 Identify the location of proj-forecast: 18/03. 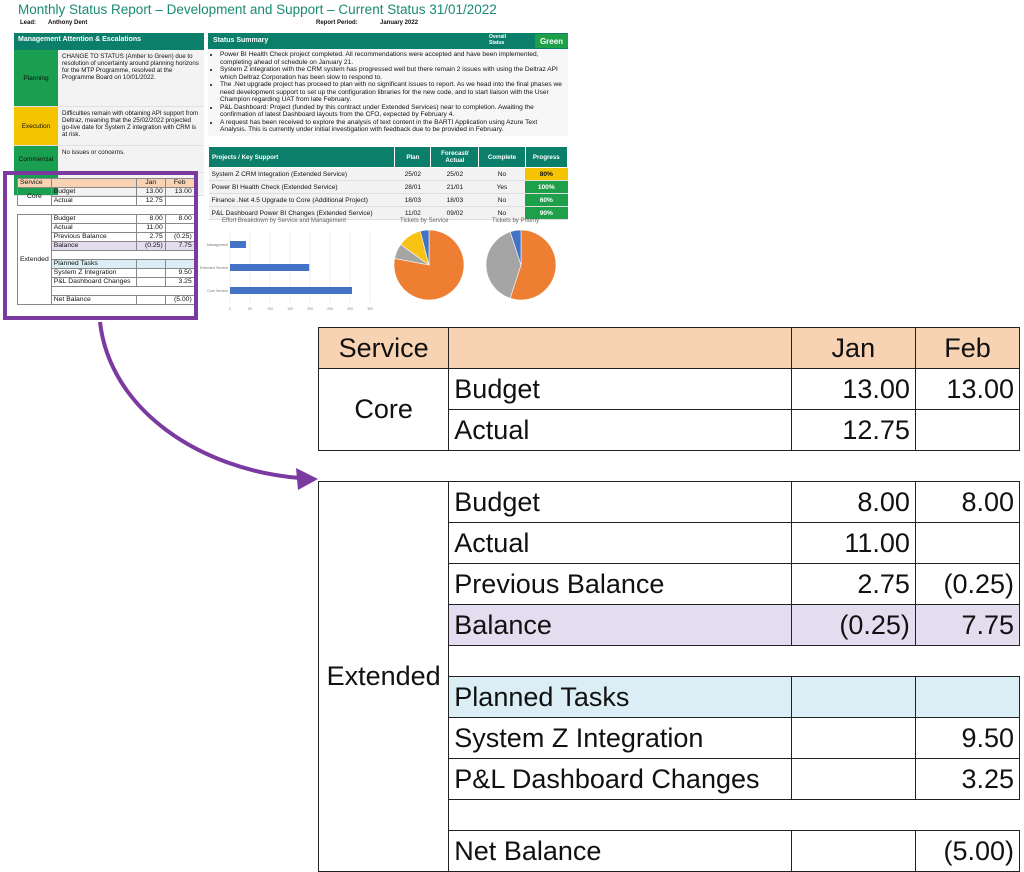
(454, 200).